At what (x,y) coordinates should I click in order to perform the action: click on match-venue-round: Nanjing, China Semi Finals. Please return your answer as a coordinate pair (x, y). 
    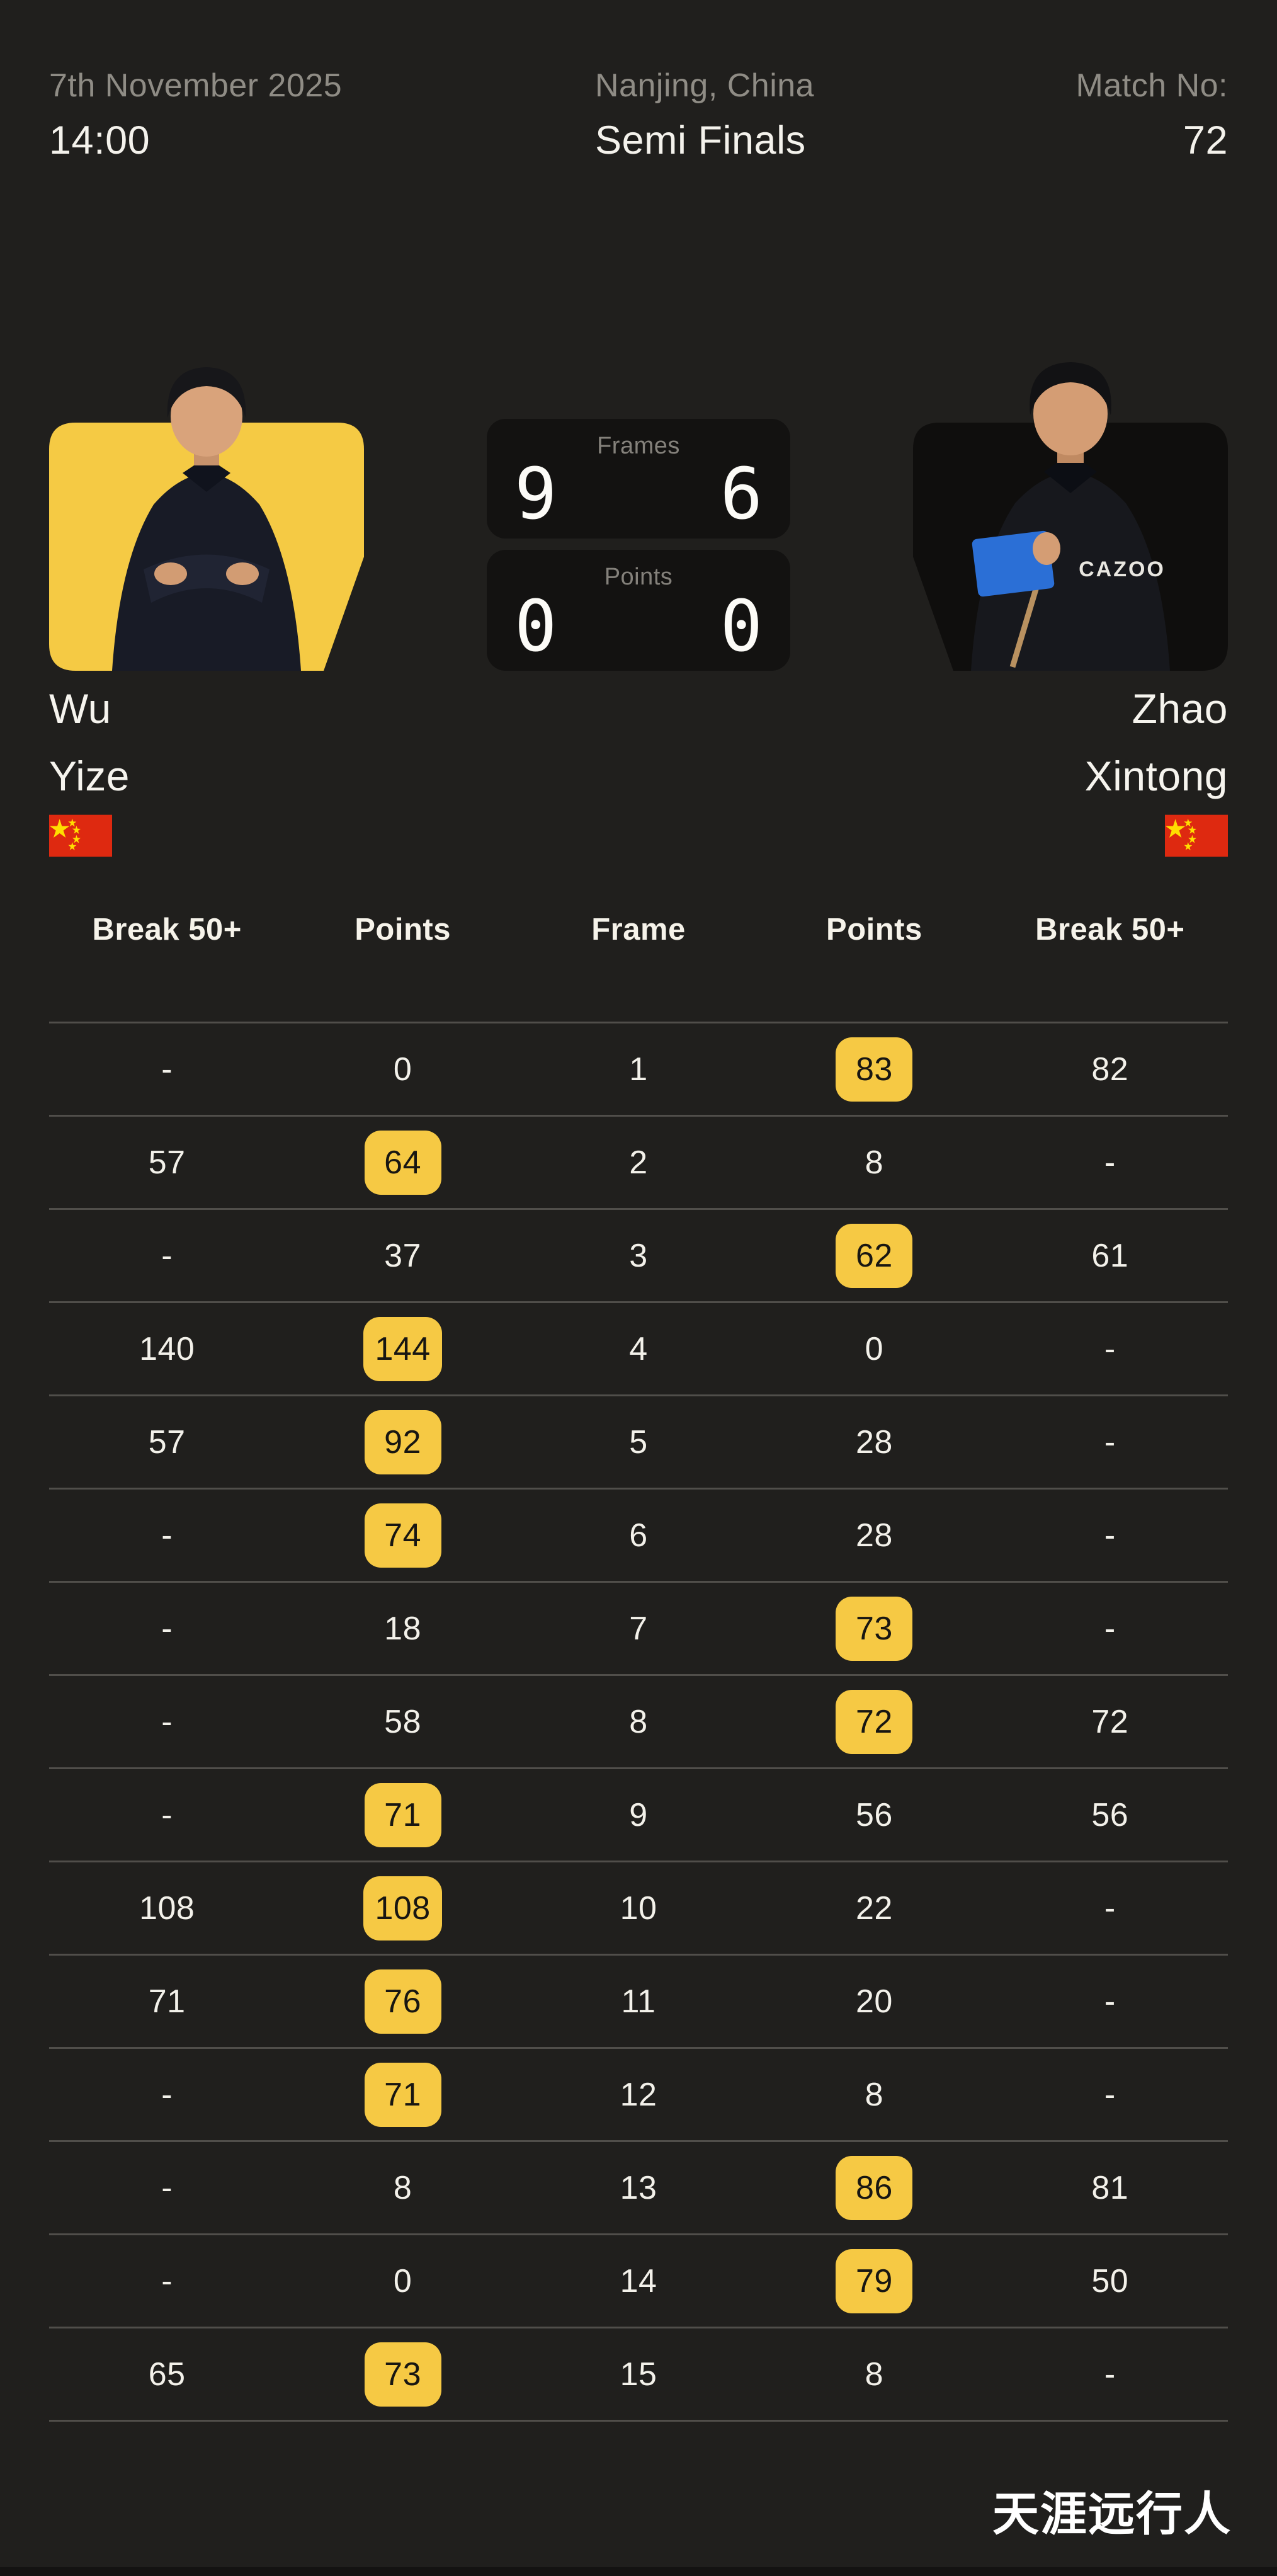
    Looking at the image, I should click on (704, 116).